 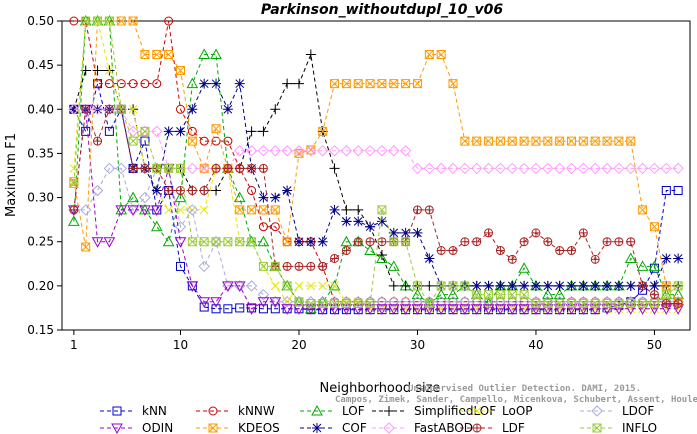 I want to click on legend-label-ldf: LDF, so click(x=513, y=427).